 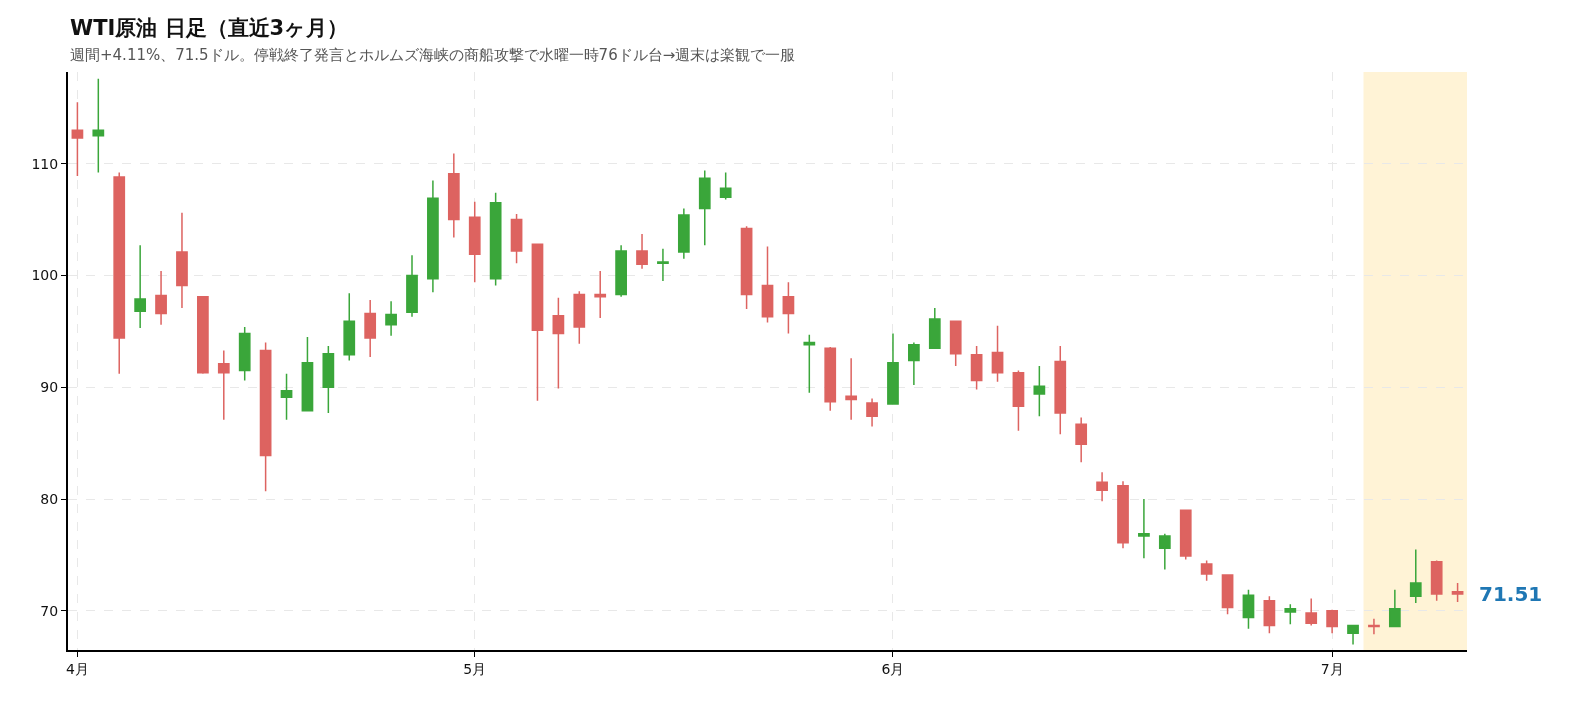 I want to click on y-tick-label: 70, so click(x=49, y=610).